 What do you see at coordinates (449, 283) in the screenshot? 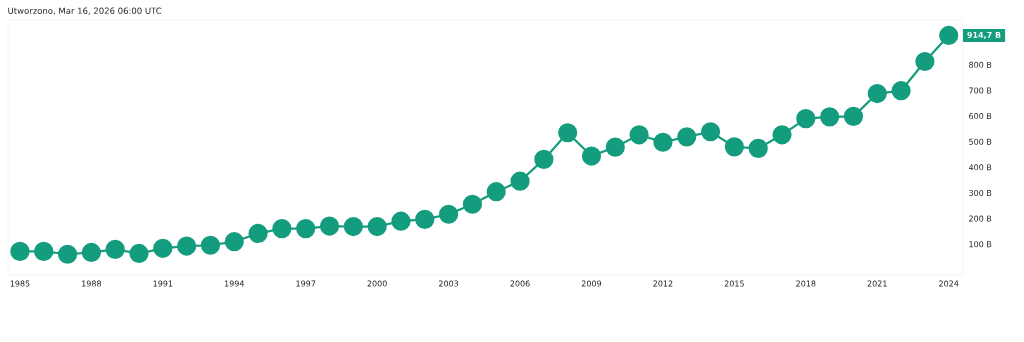
I see `x-tick-label: 2003` at bounding box center [449, 283].